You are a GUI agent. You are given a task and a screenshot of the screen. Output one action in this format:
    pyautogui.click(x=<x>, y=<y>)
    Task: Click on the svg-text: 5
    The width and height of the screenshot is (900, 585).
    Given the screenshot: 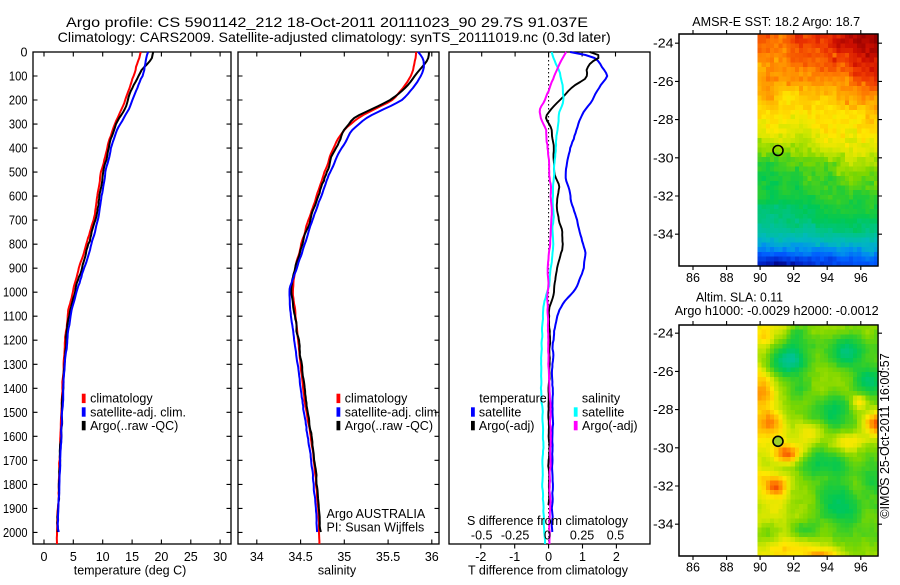 What is the action you would take?
    pyautogui.click(x=73, y=557)
    